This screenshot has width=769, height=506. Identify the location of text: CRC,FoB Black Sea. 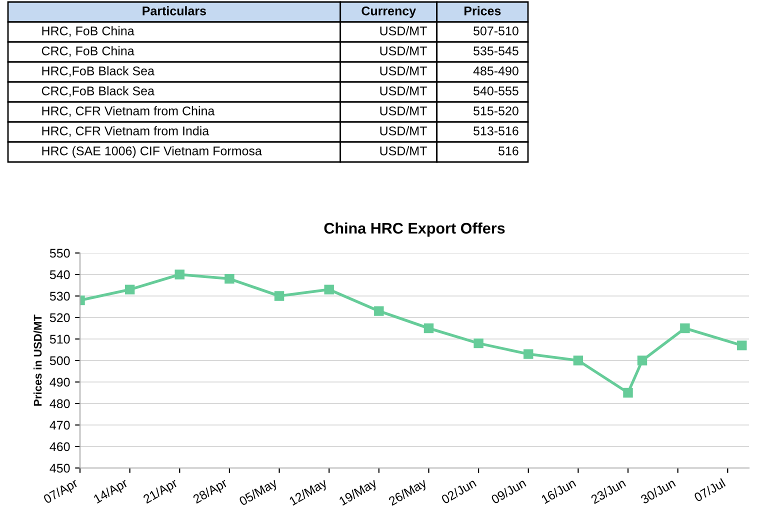
(98, 91).